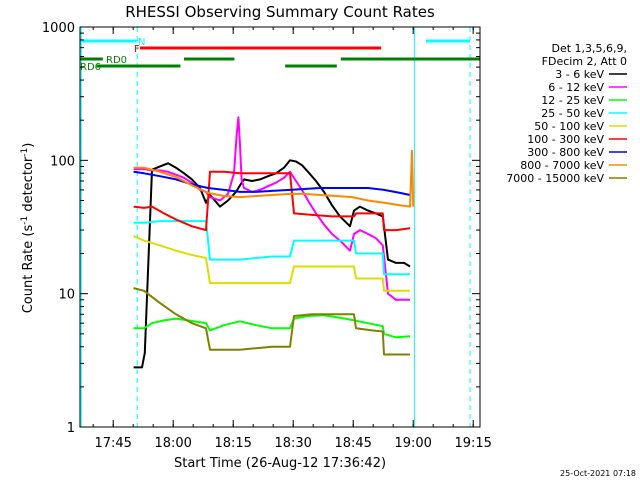  What do you see at coordinates (141, 42) in the screenshot?
I see `state-bar-label: N` at bounding box center [141, 42].